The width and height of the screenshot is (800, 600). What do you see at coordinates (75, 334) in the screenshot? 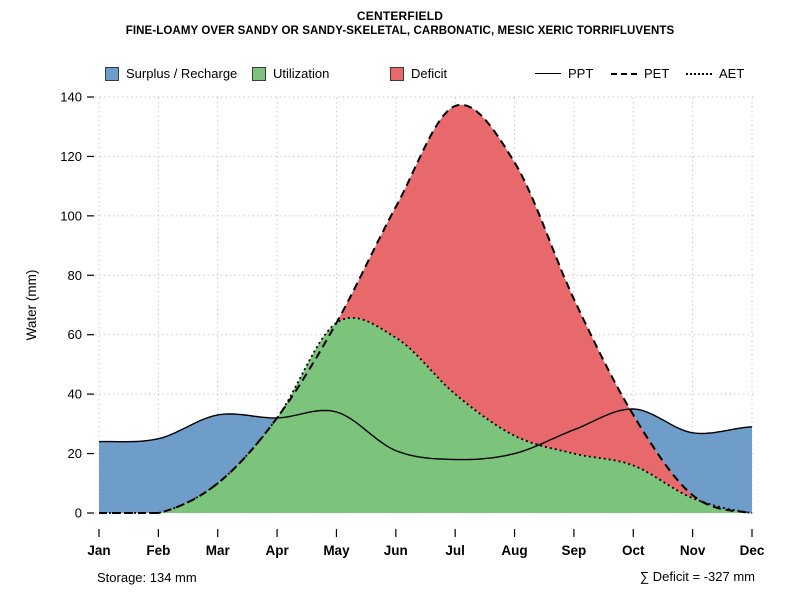
I see `svg-text: 60` at bounding box center [75, 334].